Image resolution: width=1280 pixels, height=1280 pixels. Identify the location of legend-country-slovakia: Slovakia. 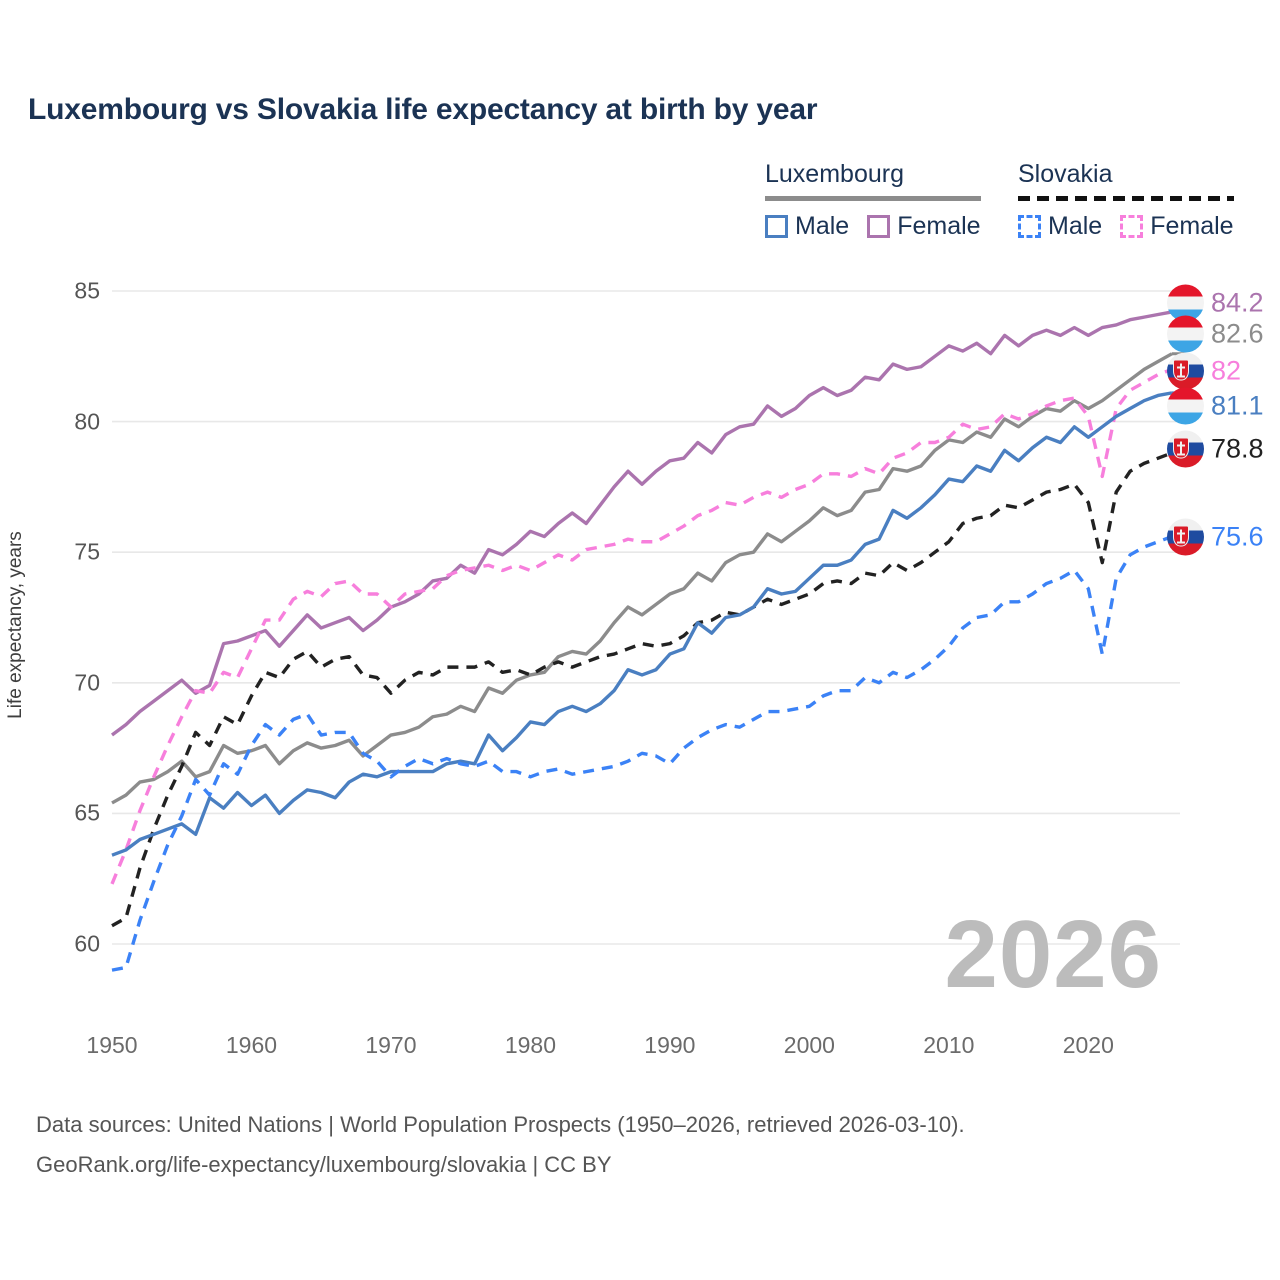
(1065, 174).